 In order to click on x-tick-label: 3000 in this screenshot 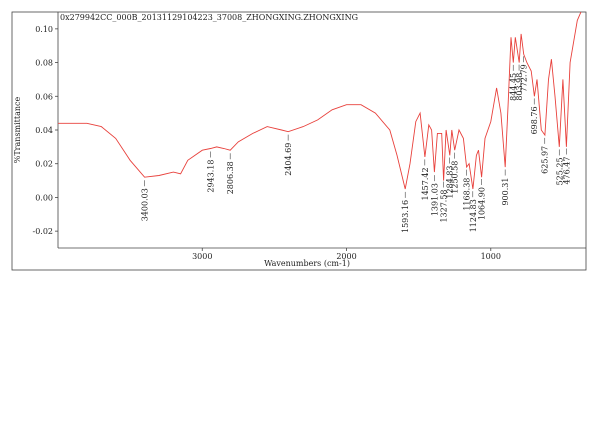, I will do `click(202, 256)`.